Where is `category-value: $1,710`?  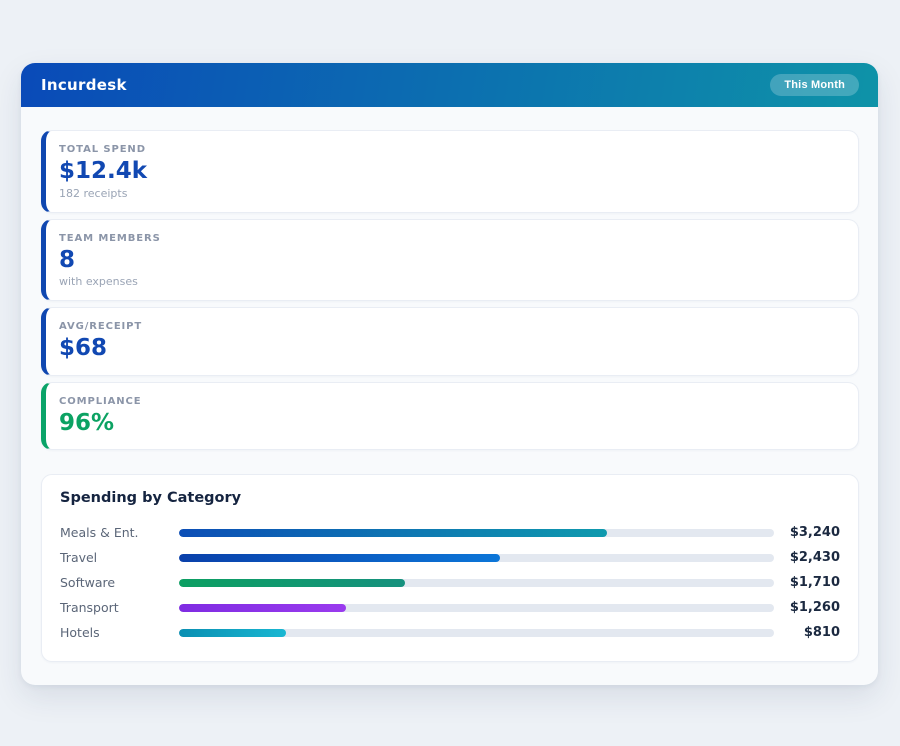
category-value: $1,710 is located at coordinates (814, 583).